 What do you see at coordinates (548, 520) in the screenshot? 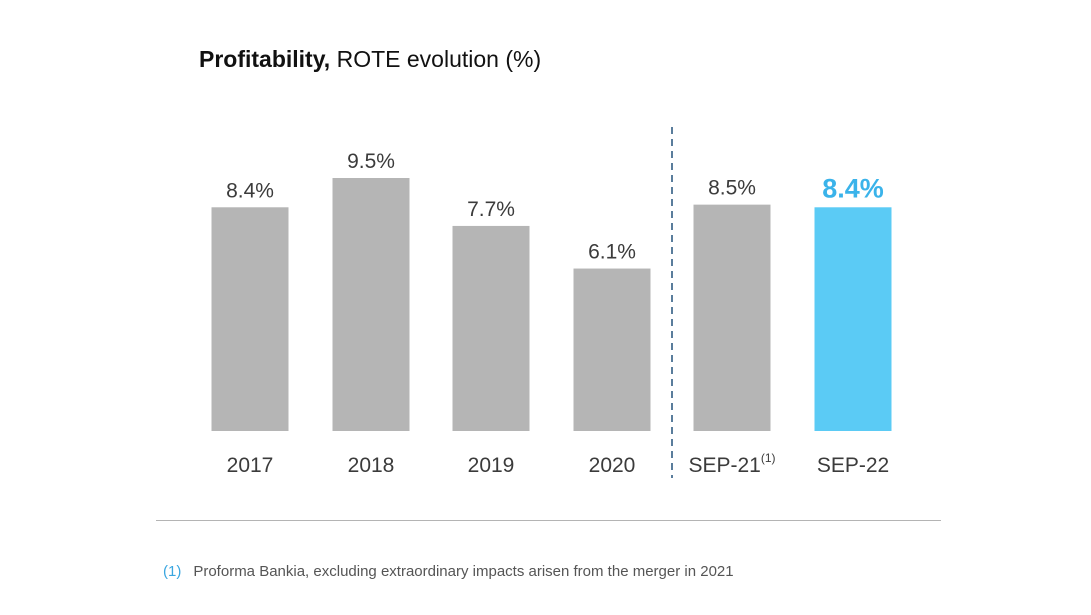
I see `footer-divider` at bounding box center [548, 520].